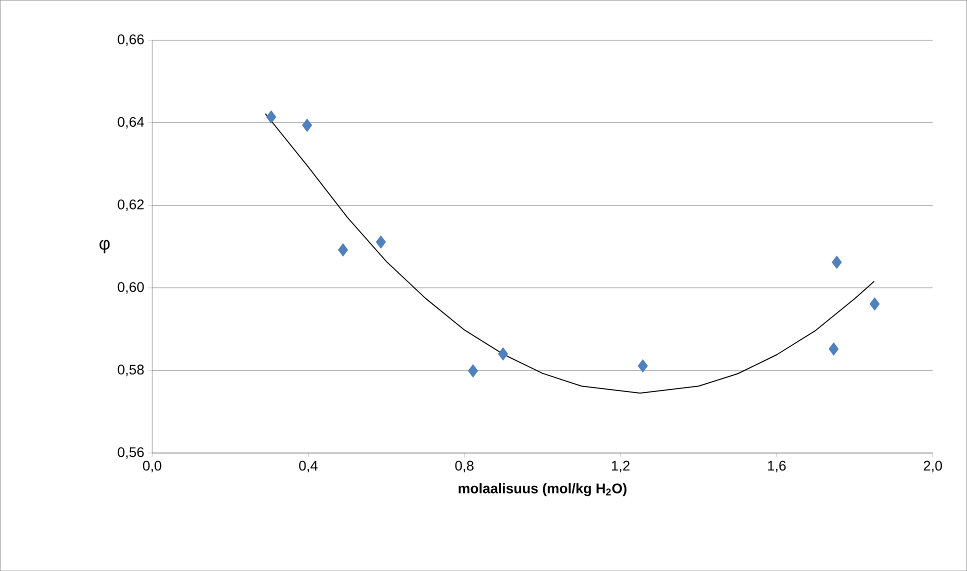  What do you see at coordinates (131, 453) in the screenshot?
I see `y-tick-label: 0,56` at bounding box center [131, 453].